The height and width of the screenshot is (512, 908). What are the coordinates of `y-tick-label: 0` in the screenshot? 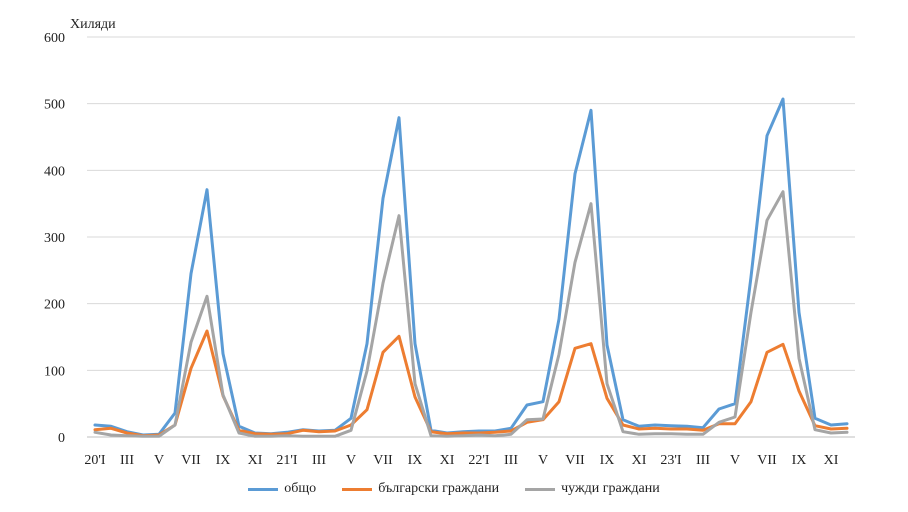 It's located at (61, 438).